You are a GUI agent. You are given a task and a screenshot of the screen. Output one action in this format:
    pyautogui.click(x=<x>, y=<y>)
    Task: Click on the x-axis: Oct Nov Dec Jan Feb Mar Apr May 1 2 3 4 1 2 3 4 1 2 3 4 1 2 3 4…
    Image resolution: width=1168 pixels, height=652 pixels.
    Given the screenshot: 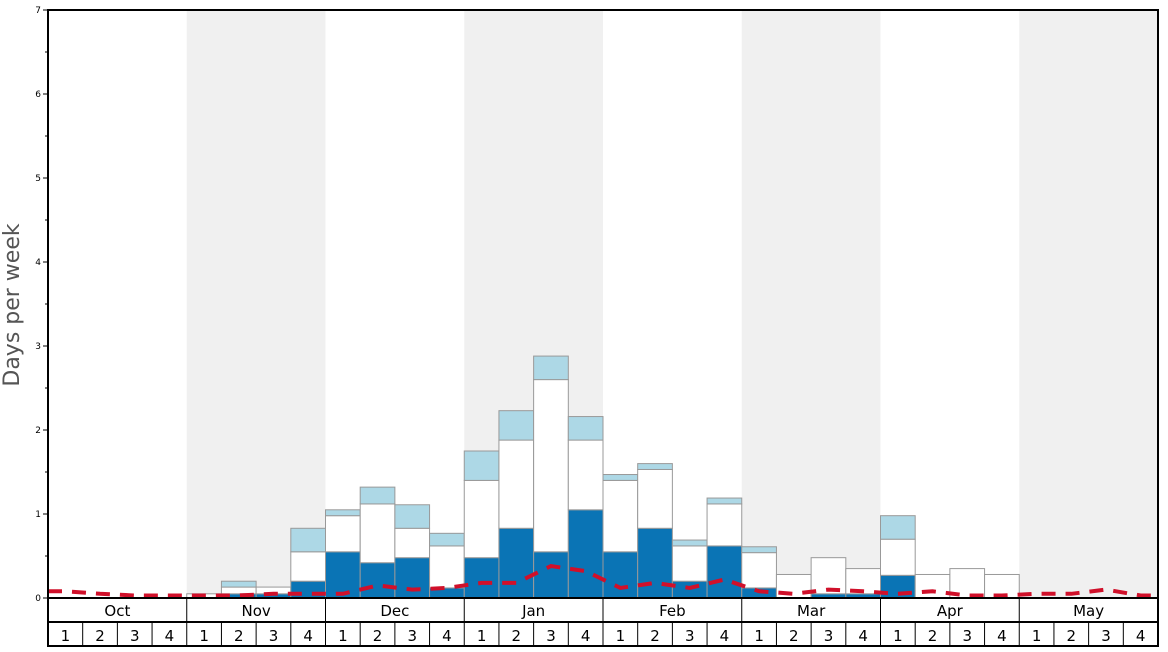 What is the action you would take?
    pyautogui.click(x=603, y=622)
    